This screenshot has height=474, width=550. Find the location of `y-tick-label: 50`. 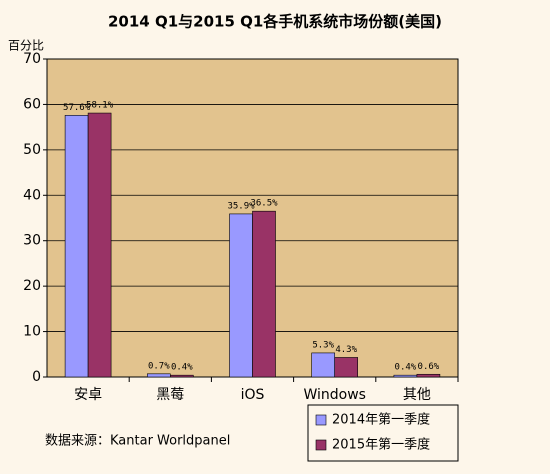

y-tick-label: 50 is located at coordinates (32, 150).